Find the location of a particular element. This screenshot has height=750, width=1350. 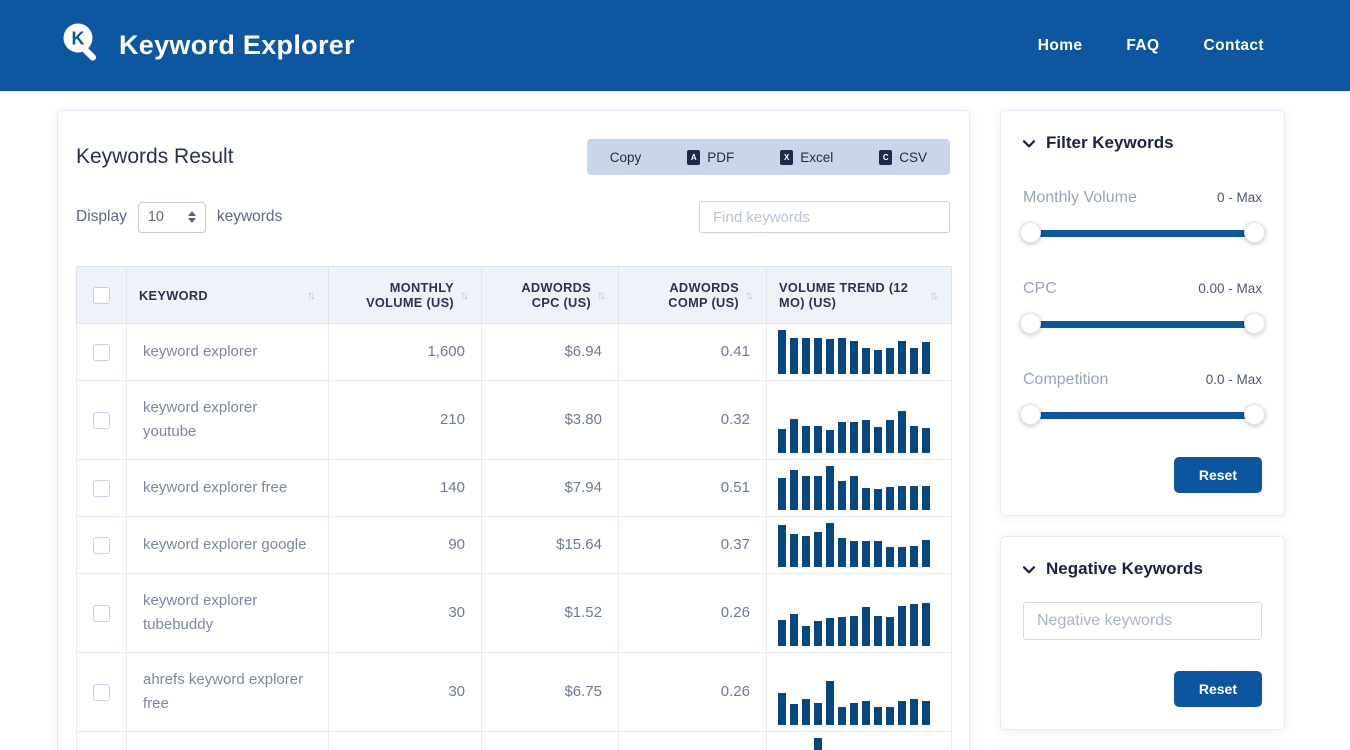

negative-keywords-panel: Negative Keywords Reset is located at coordinates (1142, 633).